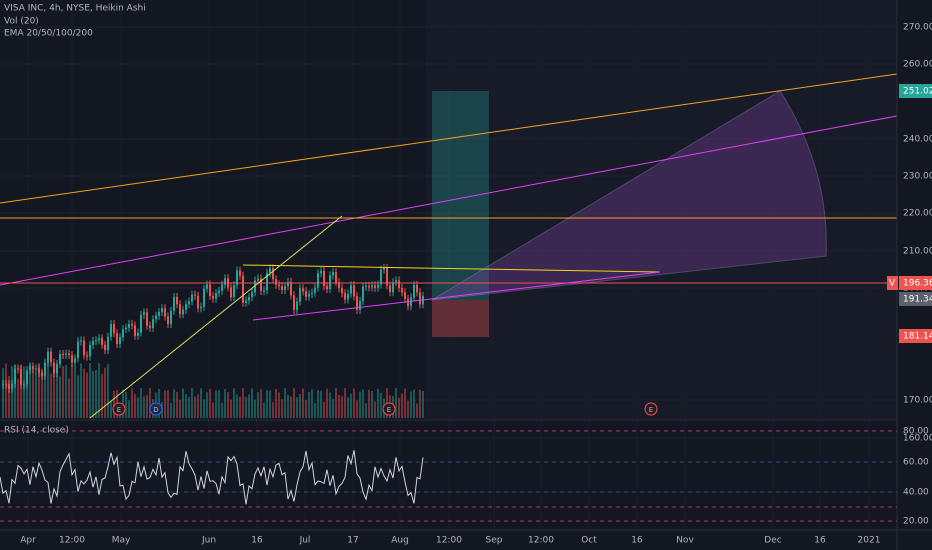 The image size is (932, 550). I want to click on time-label: May, so click(121, 541).